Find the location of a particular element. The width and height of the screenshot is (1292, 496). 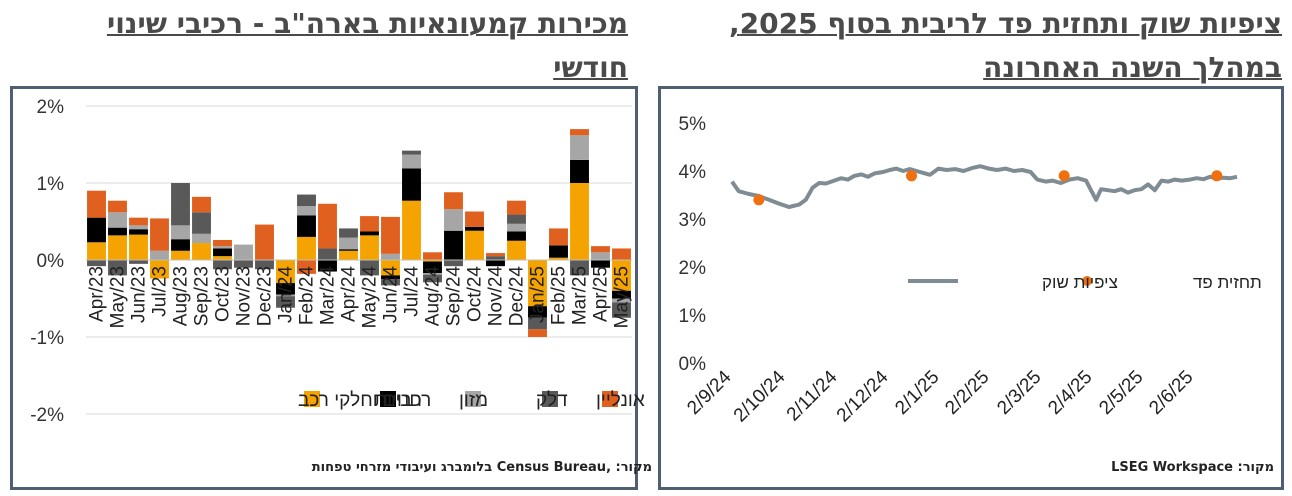

x-tick-label: Feb/25 is located at coordinates (559, 295).